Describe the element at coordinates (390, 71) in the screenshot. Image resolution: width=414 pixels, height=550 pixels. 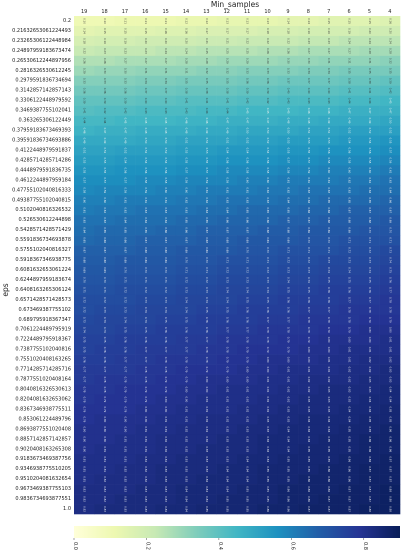
I see `cell-value-label: 0.35` at that location.